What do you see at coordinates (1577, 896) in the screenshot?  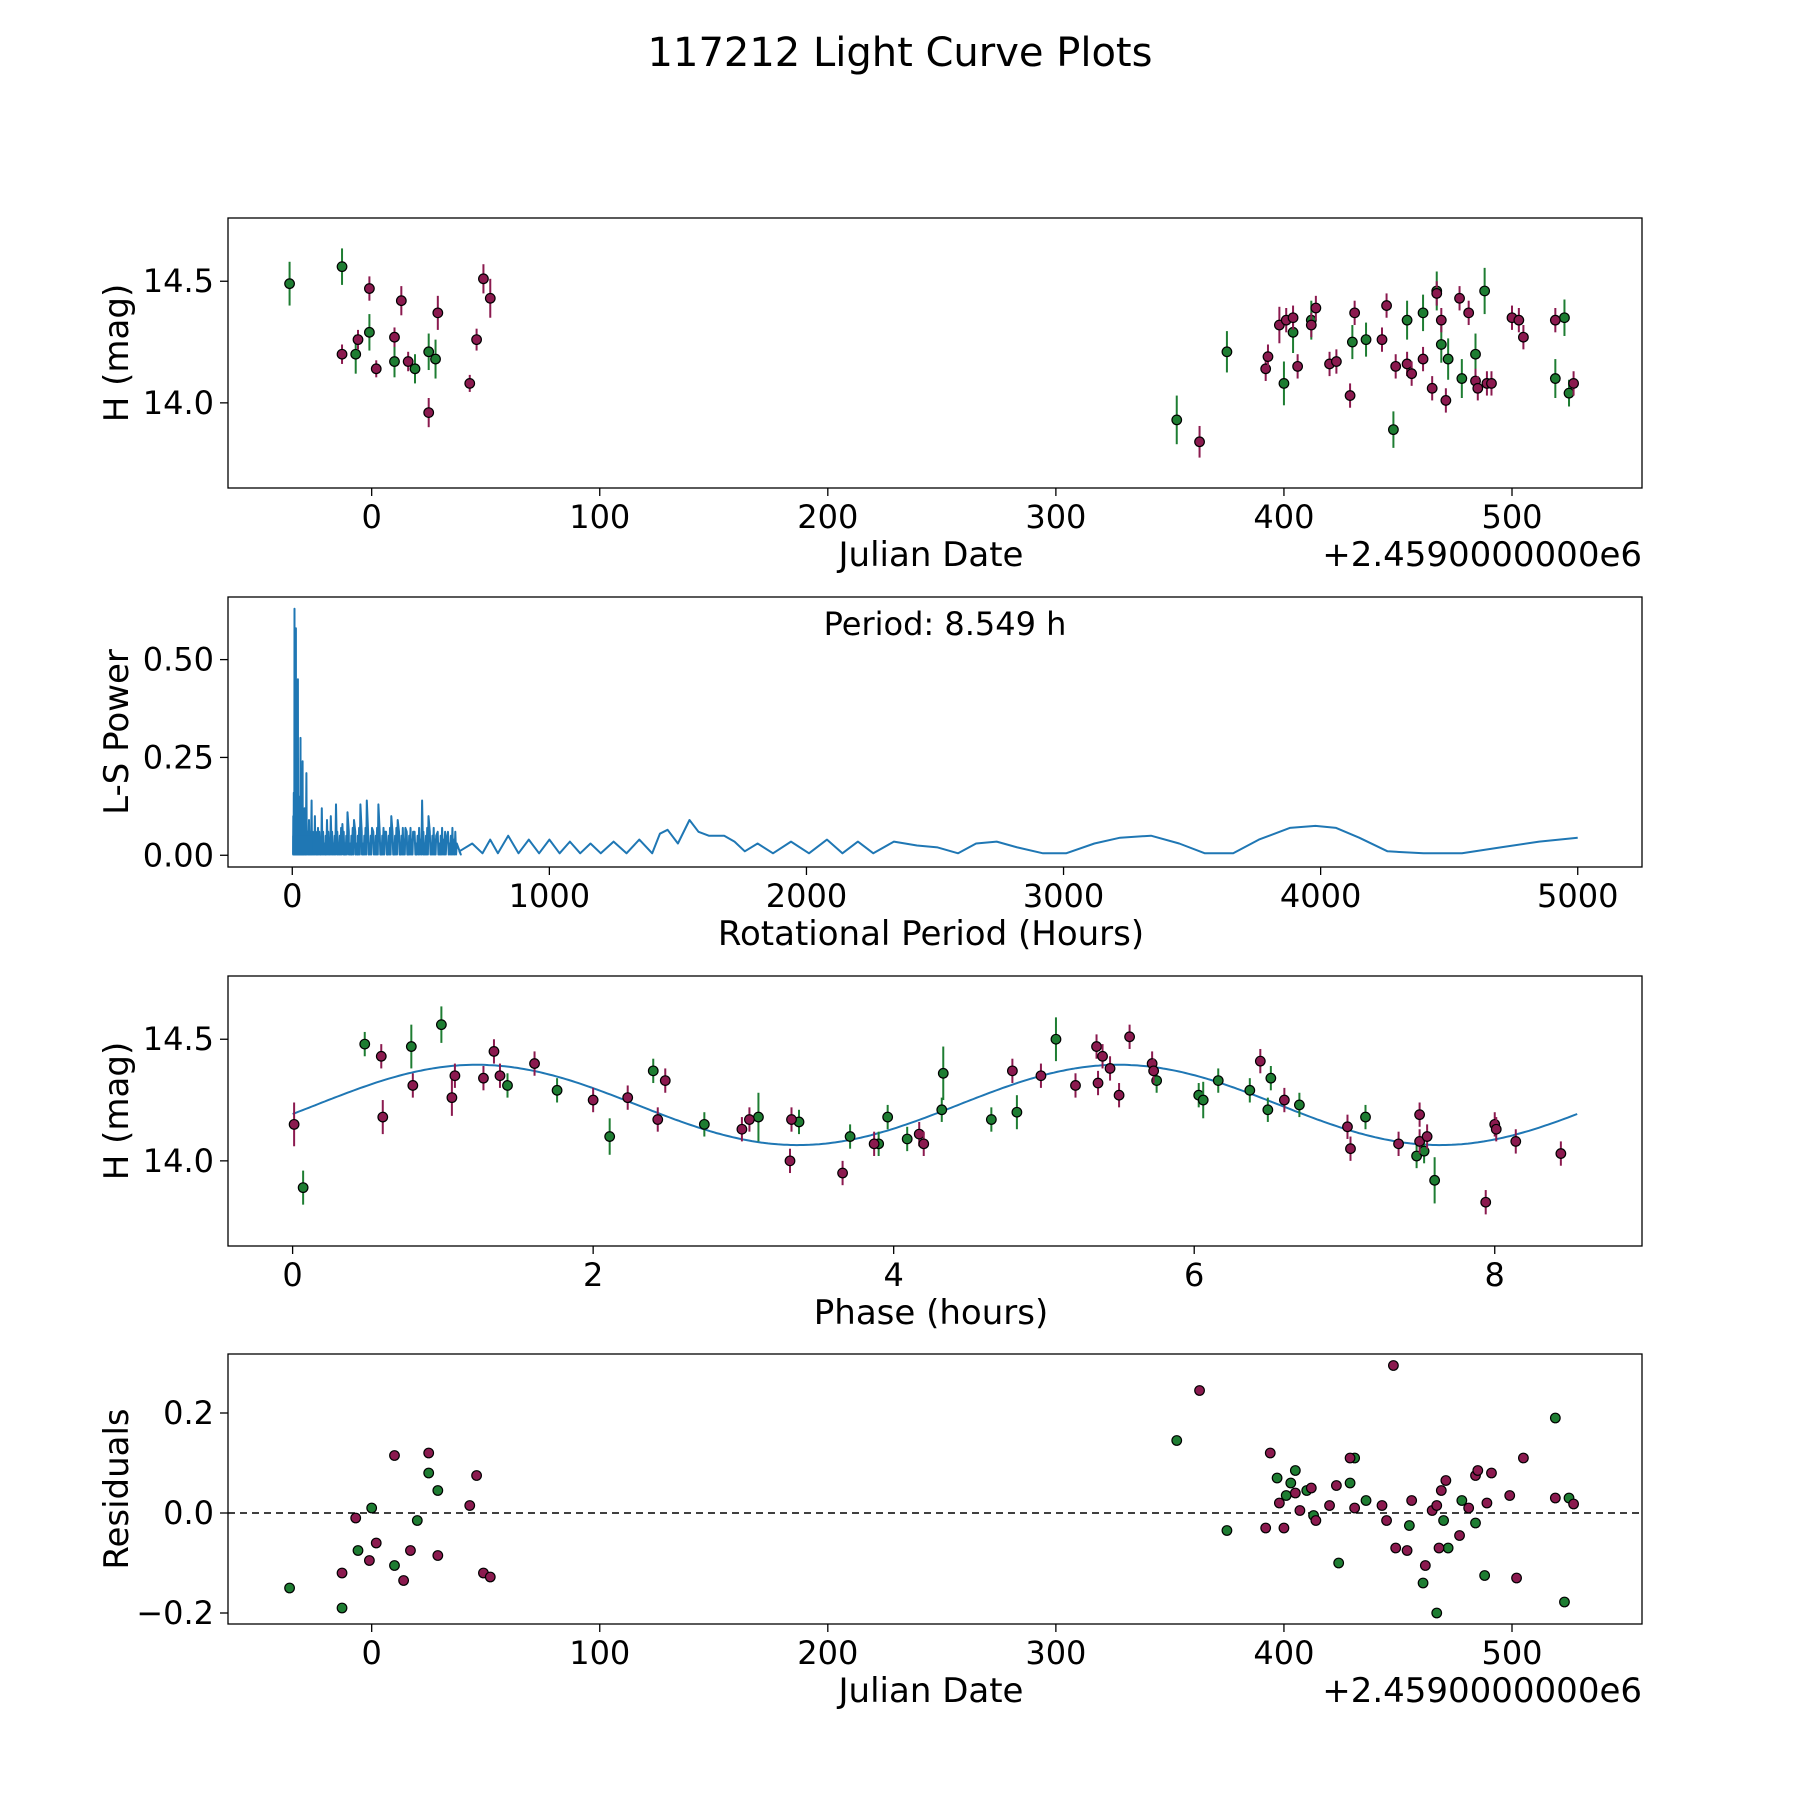 I see `x-tick-label: 5000` at bounding box center [1577, 896].